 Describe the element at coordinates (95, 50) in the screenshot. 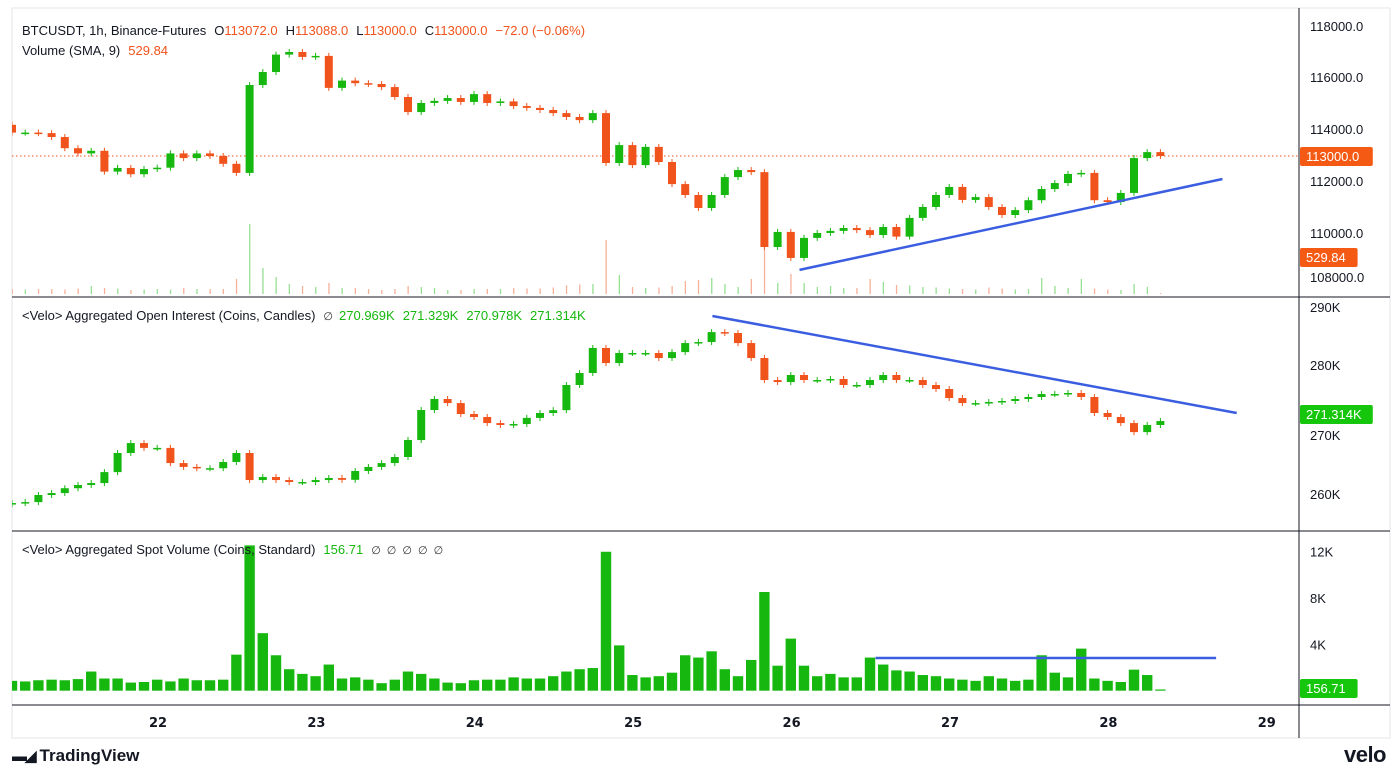

I see `volume-legend: Volume (SMA, 9) 529.84` at that location.